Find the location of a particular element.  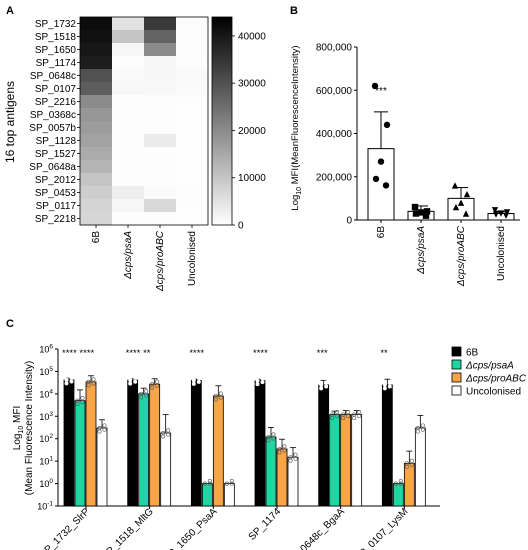

colorbar-tick-label: 40000 is located at coordinates (252, 36).